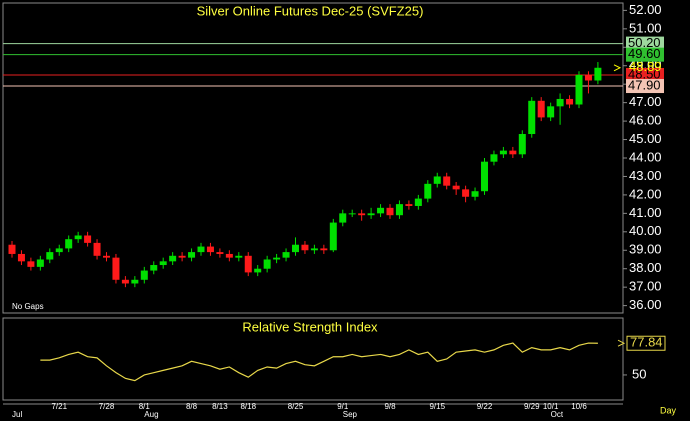 Image resolution: width=690 pixels, height=421 pixels. Describe the element at coordinates (390, 406) in the screenshot. I see `x-tick-label: 9/8` at that location.